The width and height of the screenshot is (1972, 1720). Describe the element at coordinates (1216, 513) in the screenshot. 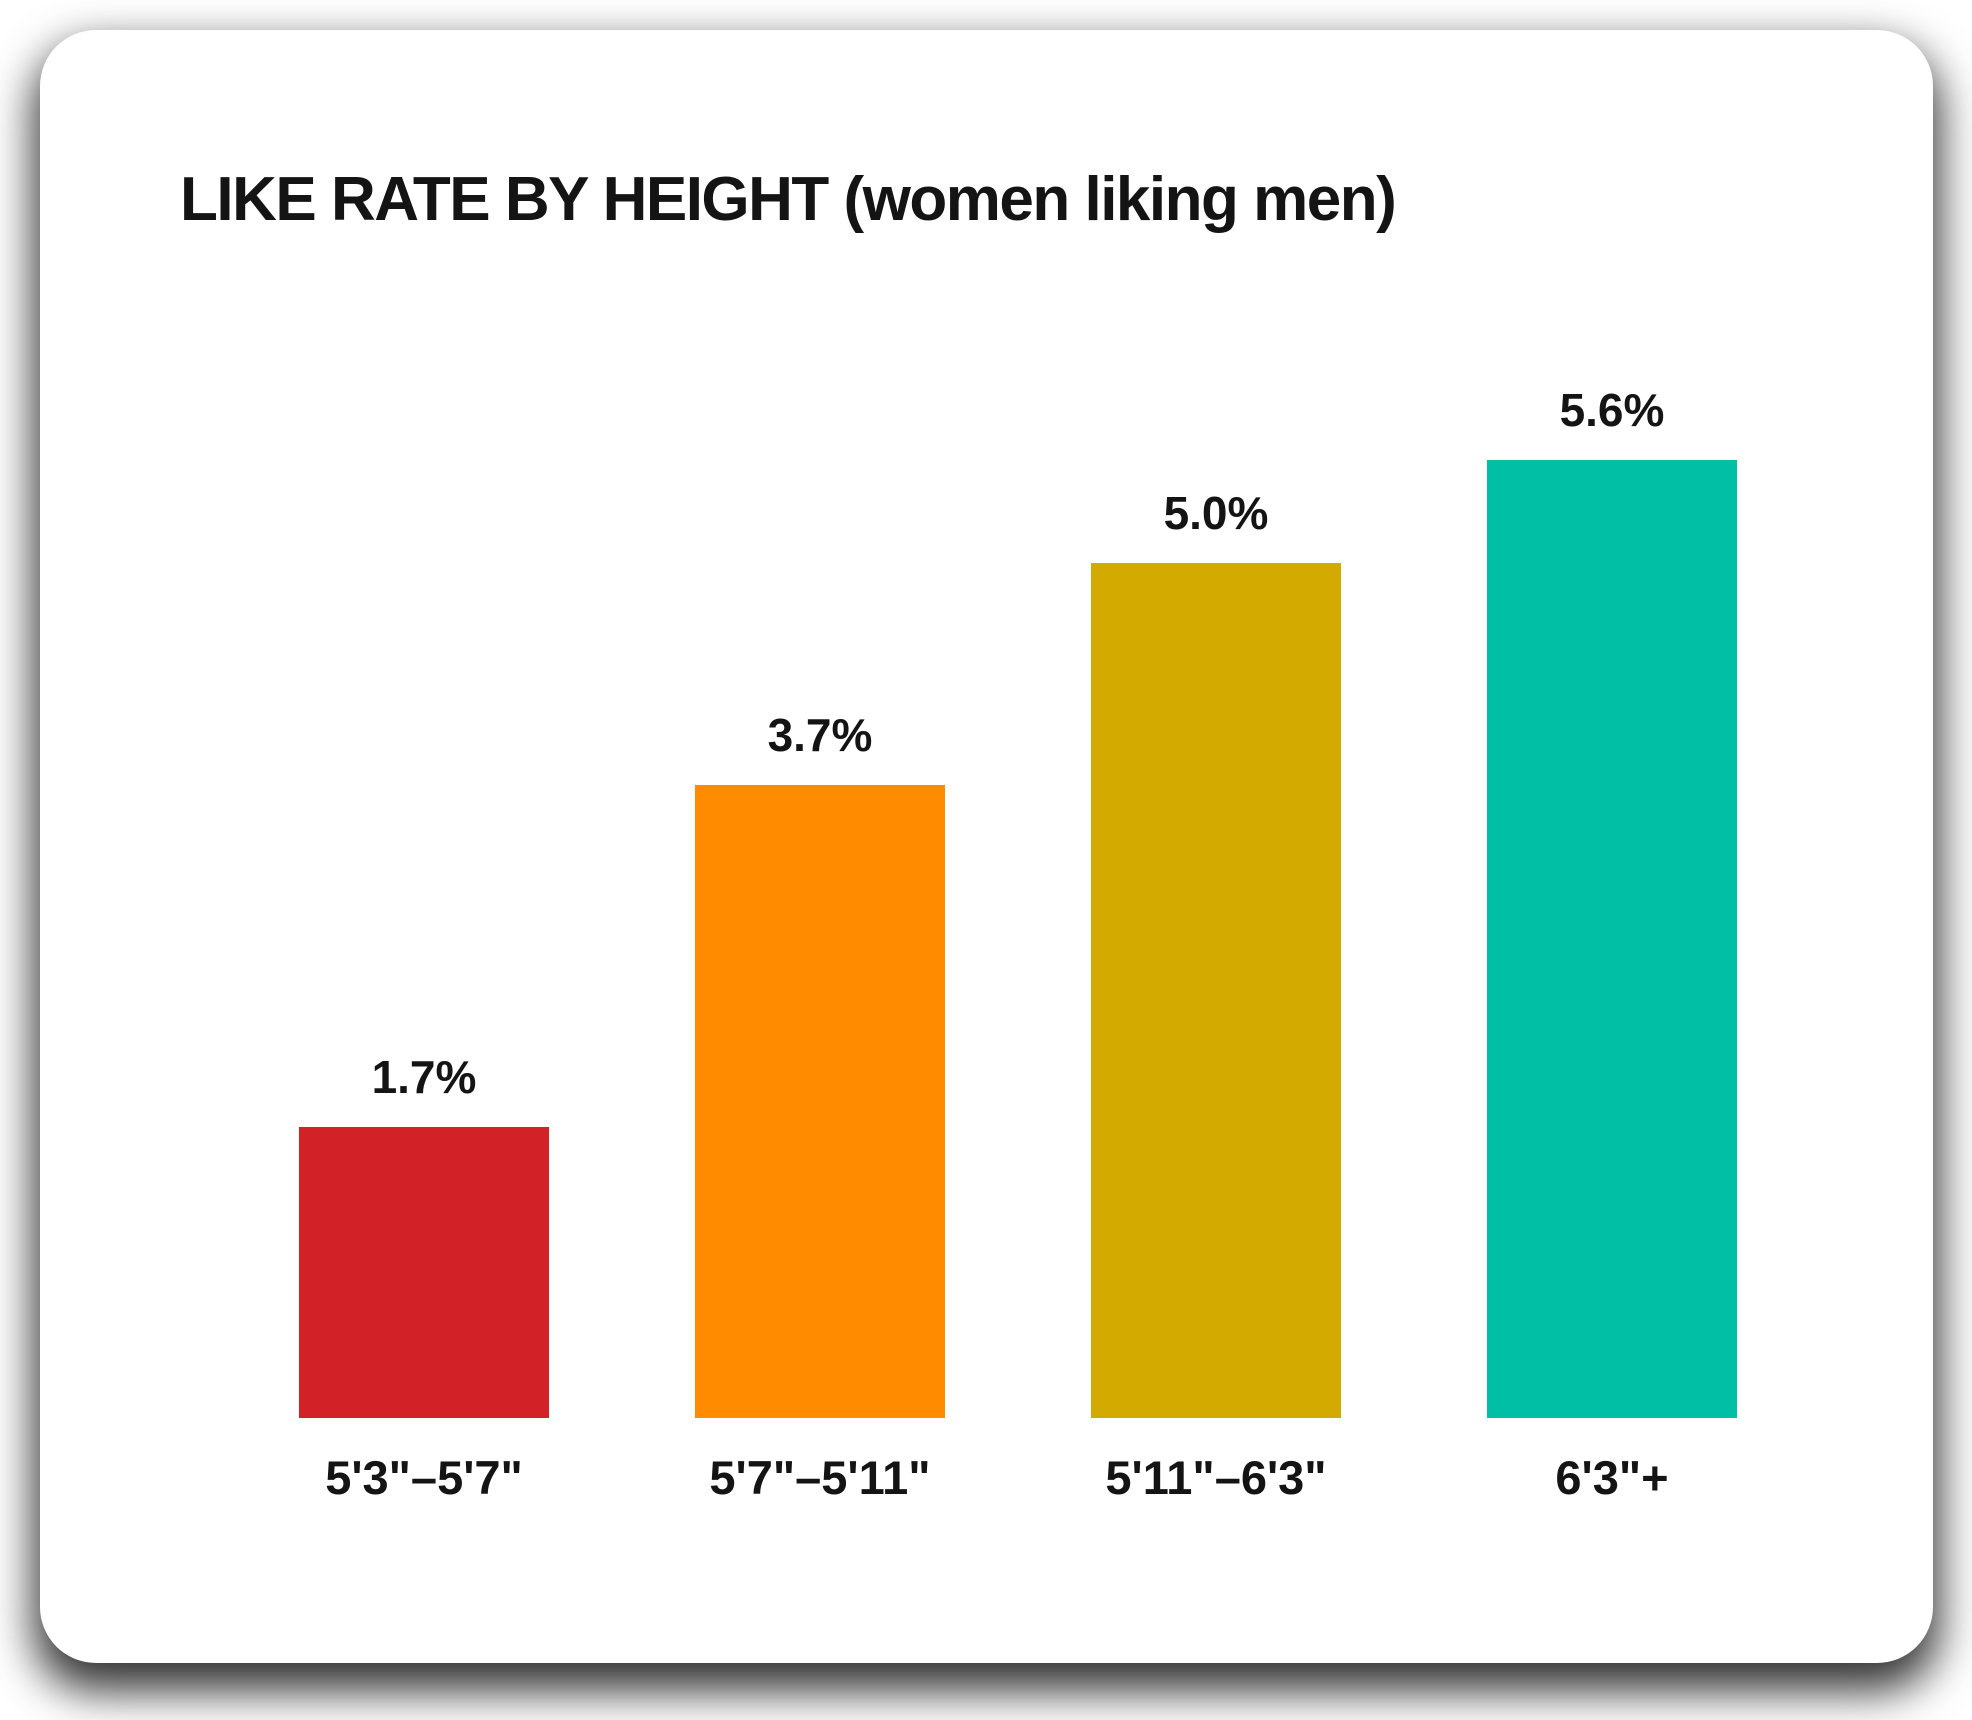

I see `bar-value-label: 5.0%` at that location.